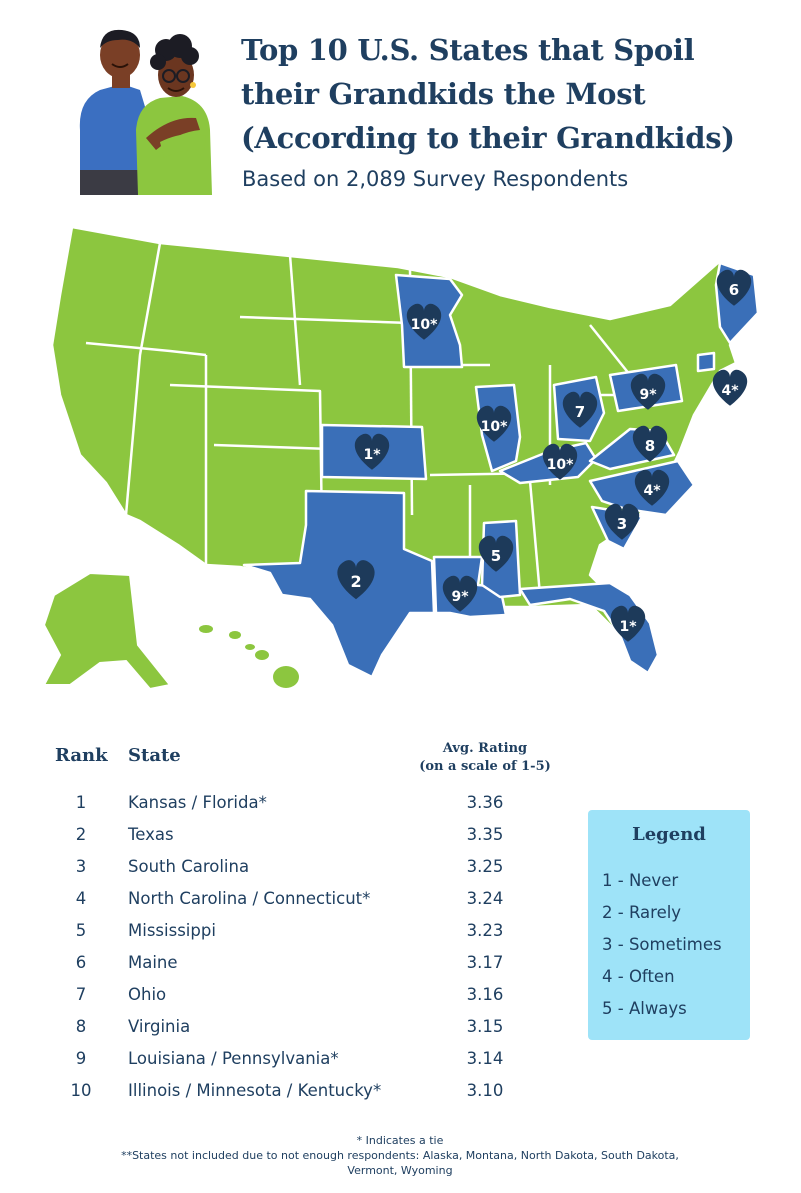  I want to click on state-hawaii, so click(249, 656).